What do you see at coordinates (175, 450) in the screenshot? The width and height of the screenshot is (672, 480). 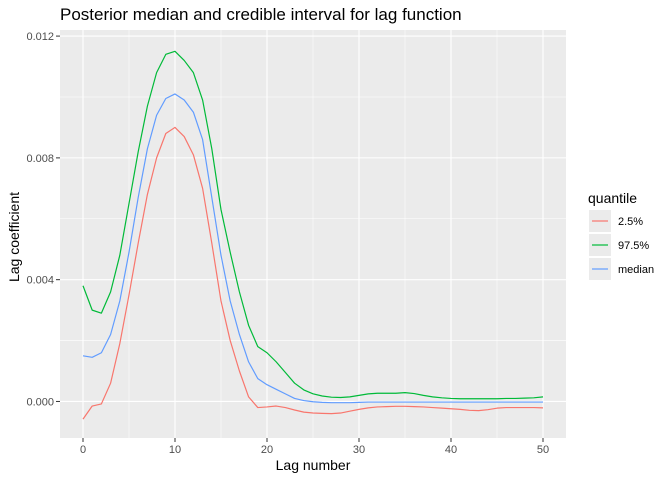 I see `x-tick-label: 10` at bounding box center [175, 450].